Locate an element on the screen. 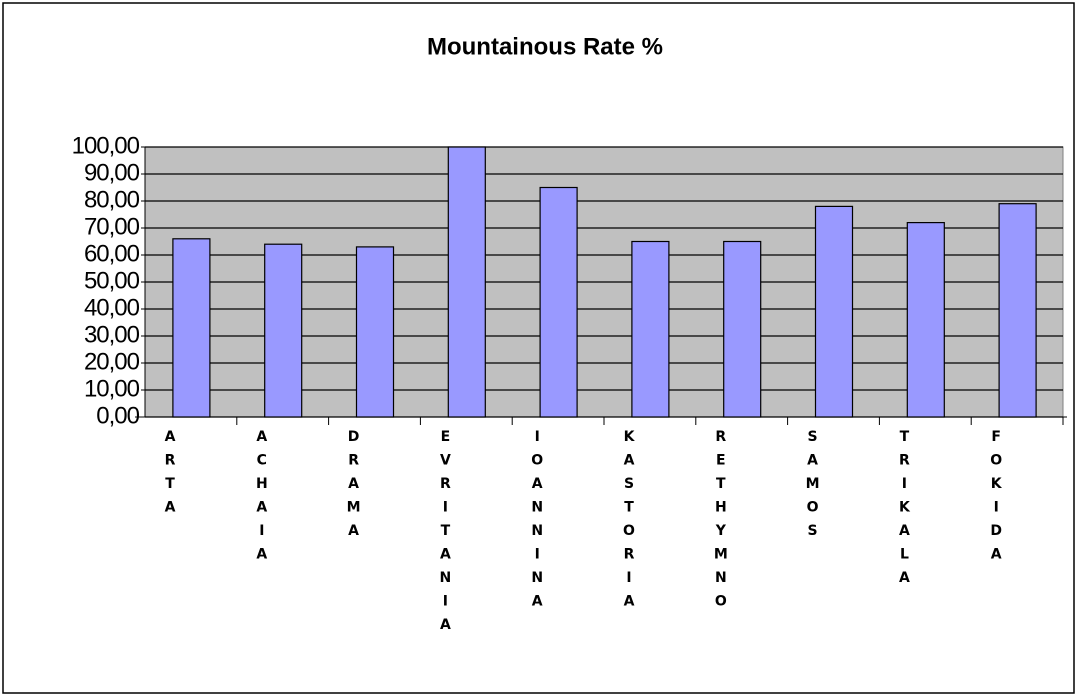  y-tick-label: 50,00 is located at coordinates (112, 280).